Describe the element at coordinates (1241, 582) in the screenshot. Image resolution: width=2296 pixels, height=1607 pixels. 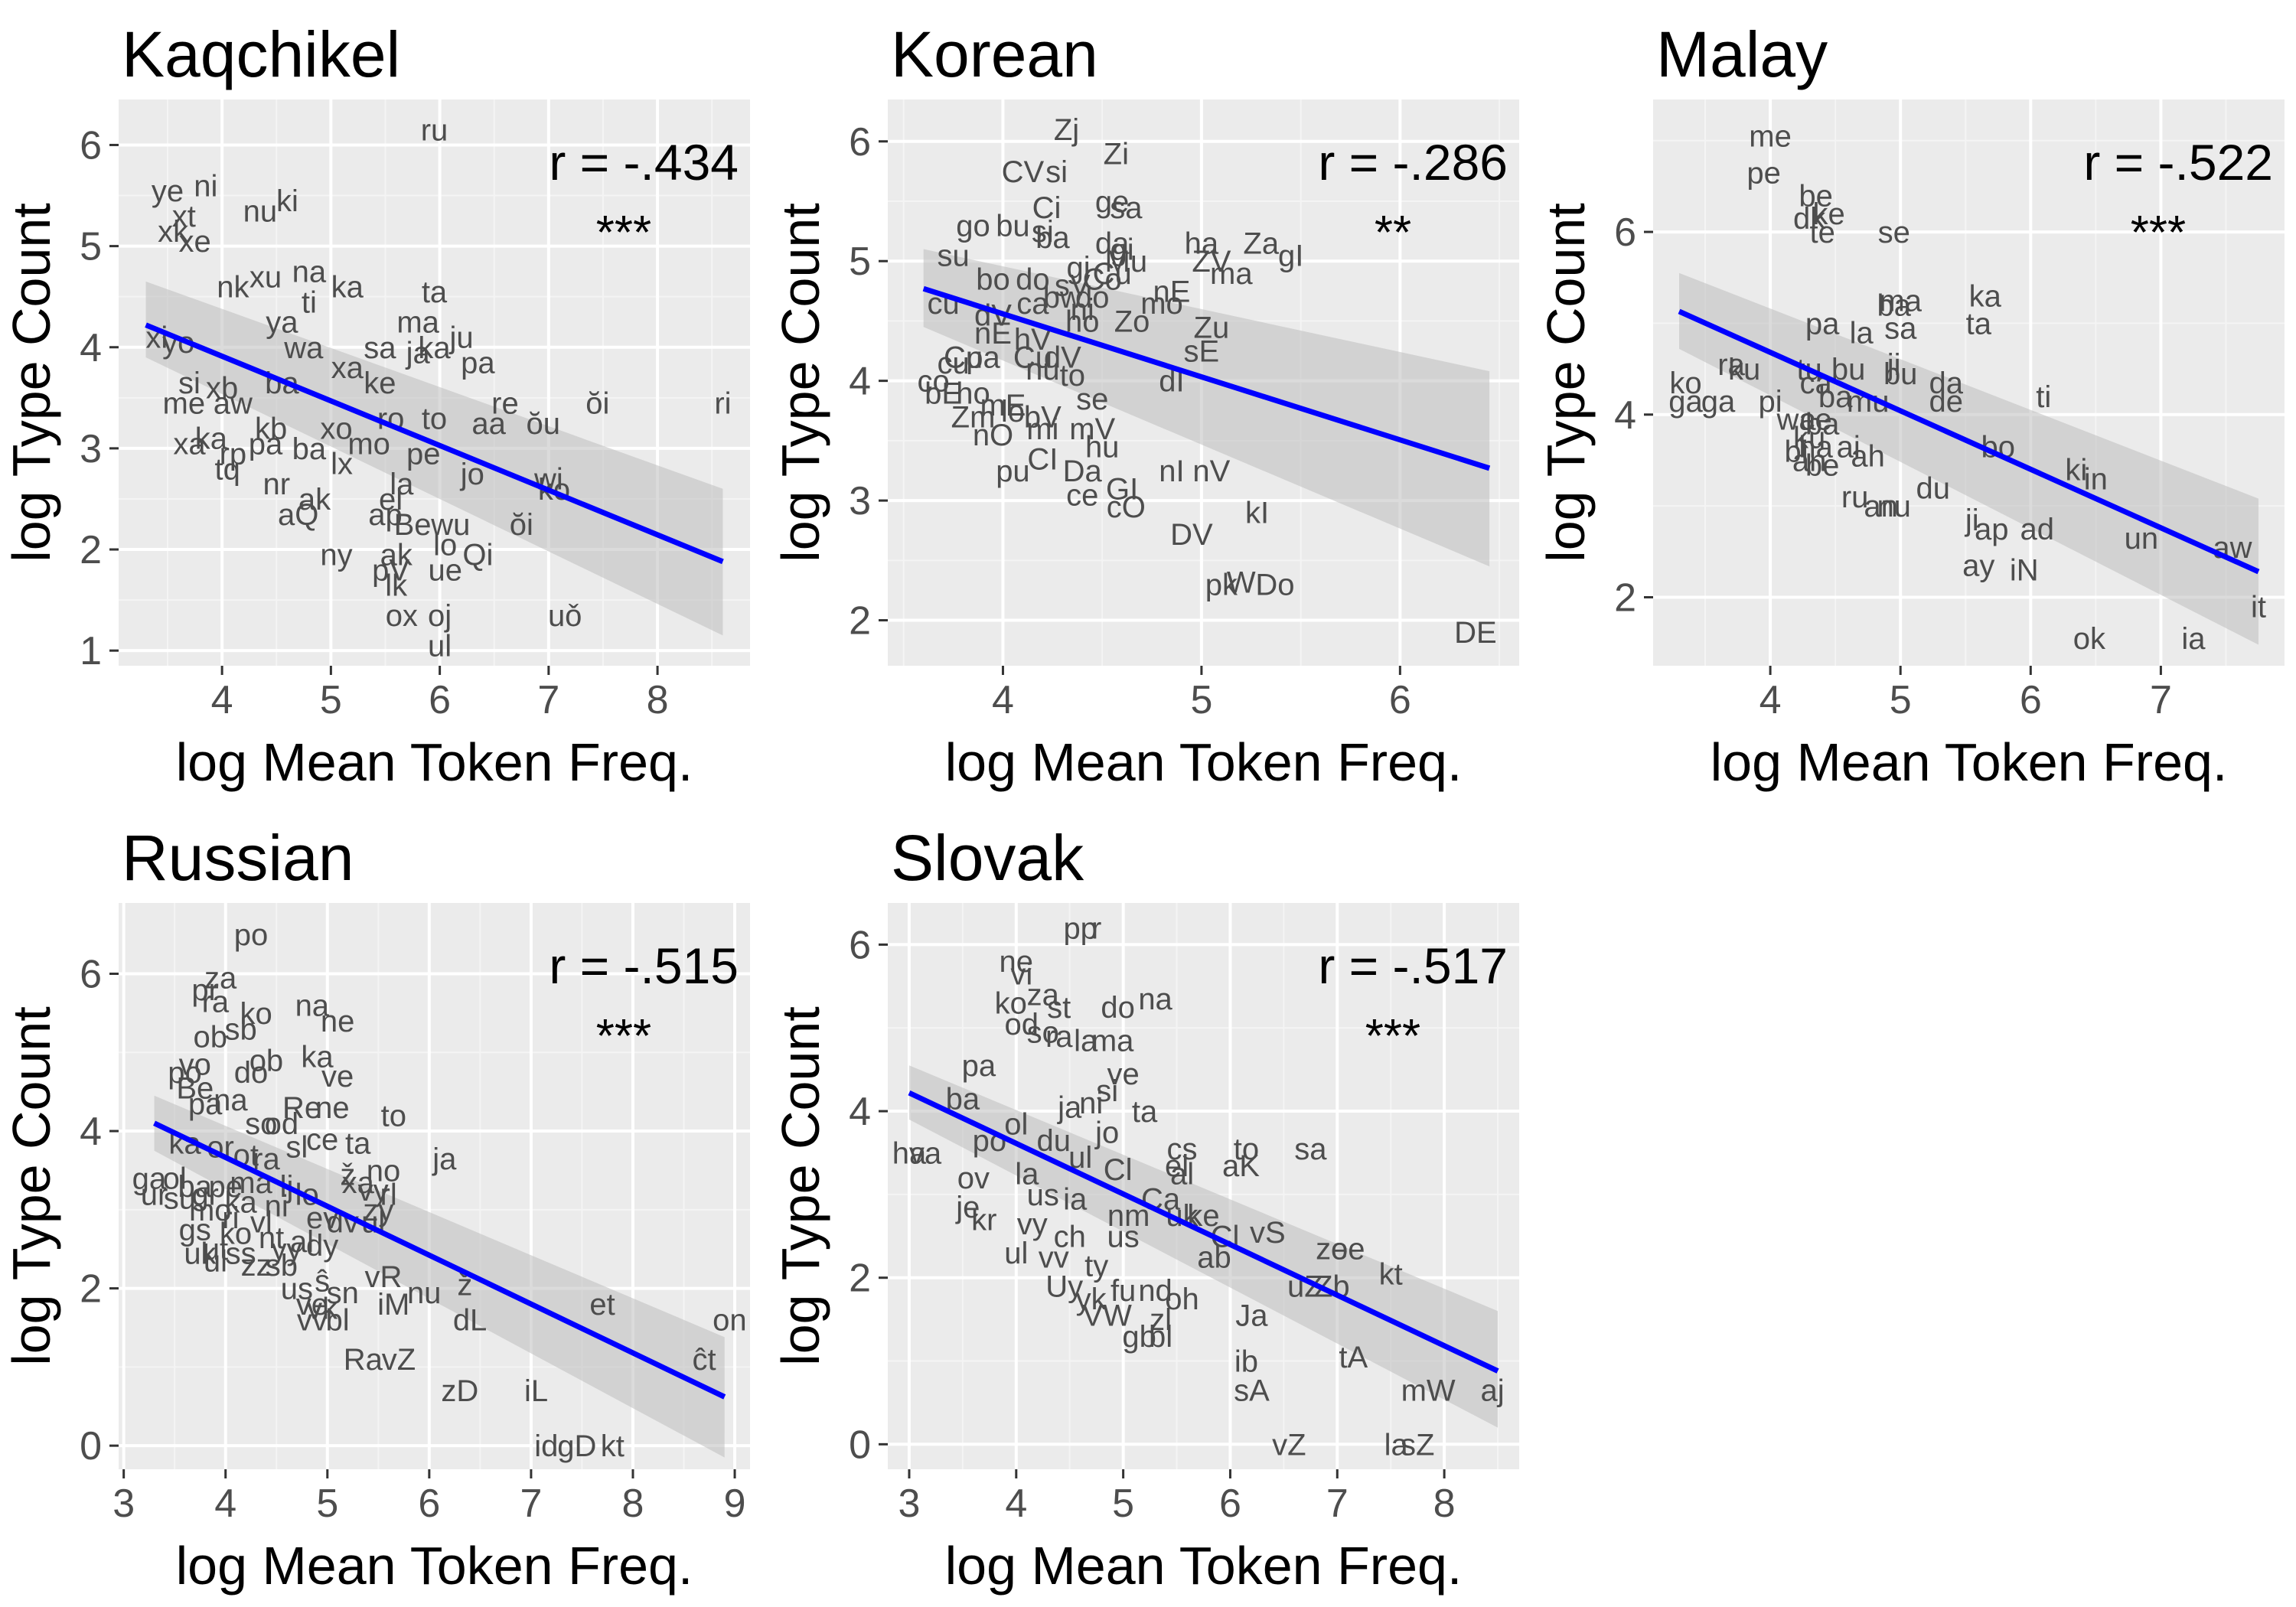
I see `point-label: W` at that location.